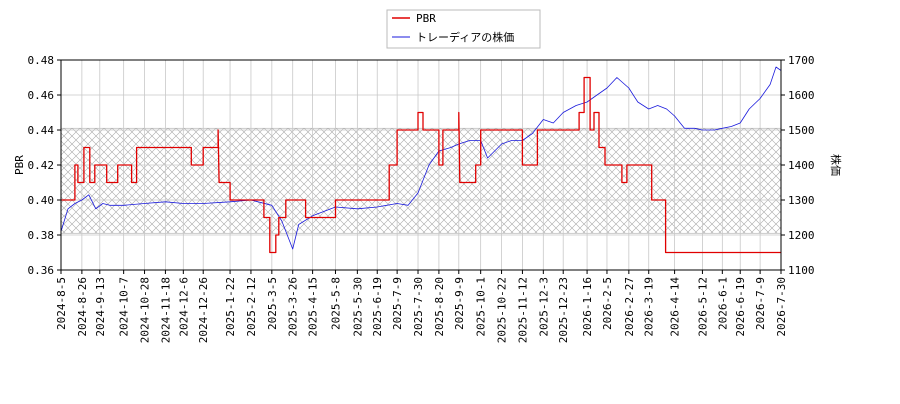  What do you see at coordinates (272, 303) in the screenshot?
I see `x-tick-label: 2025-3-5` at bounding box center [272, 303].